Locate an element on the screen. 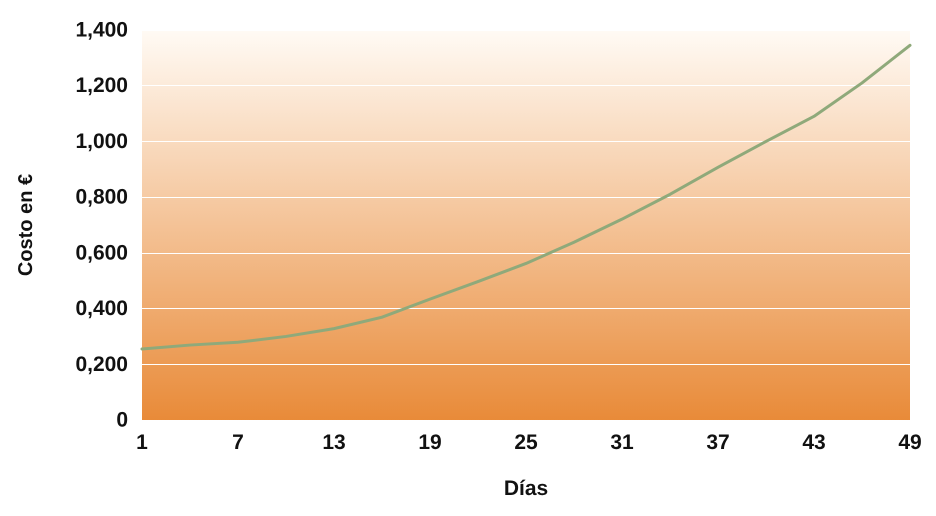 The image size is (936, 516). y-tick-label: 1,400 is located at coordinates (101, 30).